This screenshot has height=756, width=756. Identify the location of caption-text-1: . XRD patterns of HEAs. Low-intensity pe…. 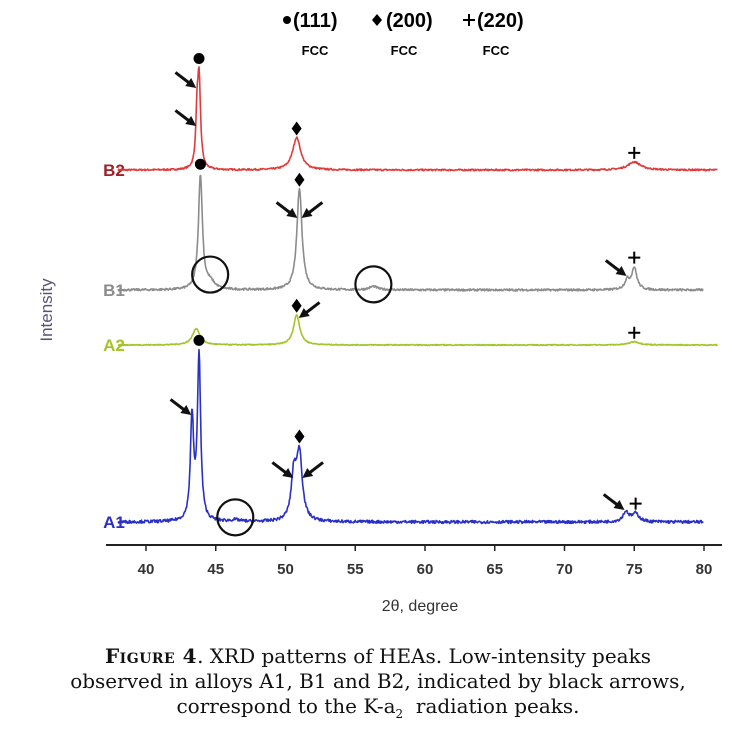
(424, 656).